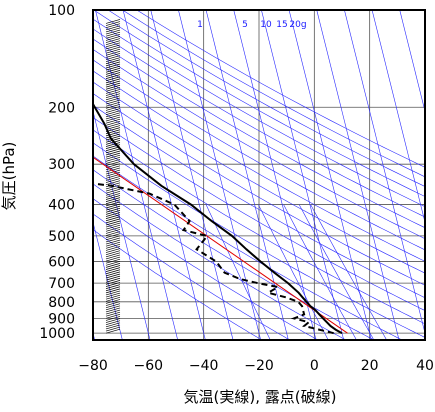  What do you see at coordinates (57, 334) in the screenshot?
I see `y-tick-label: 1000` at bounding box center [57, 334].